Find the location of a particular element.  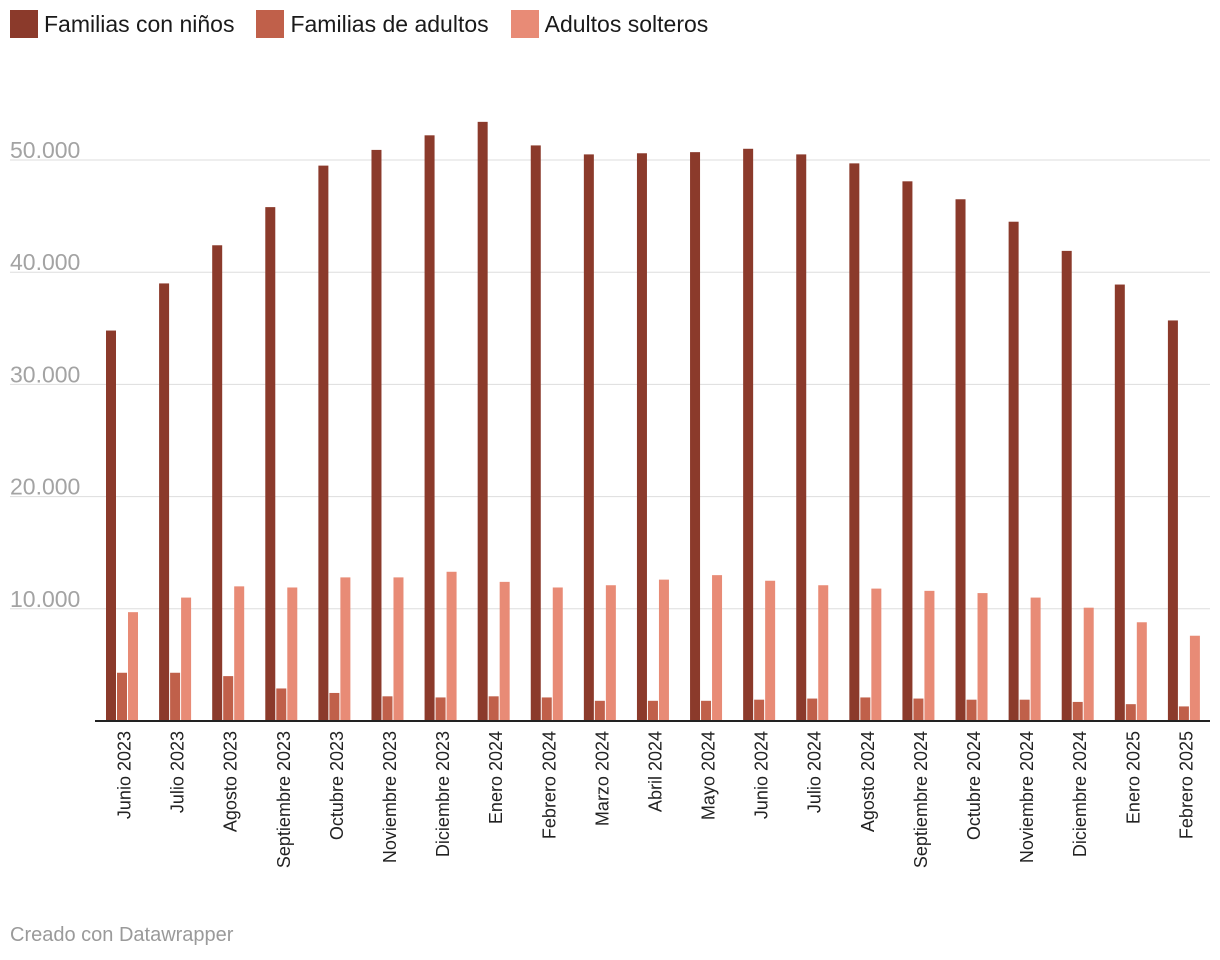

legend-swatch-adultos-solteros is located at coordinates (524, 24).